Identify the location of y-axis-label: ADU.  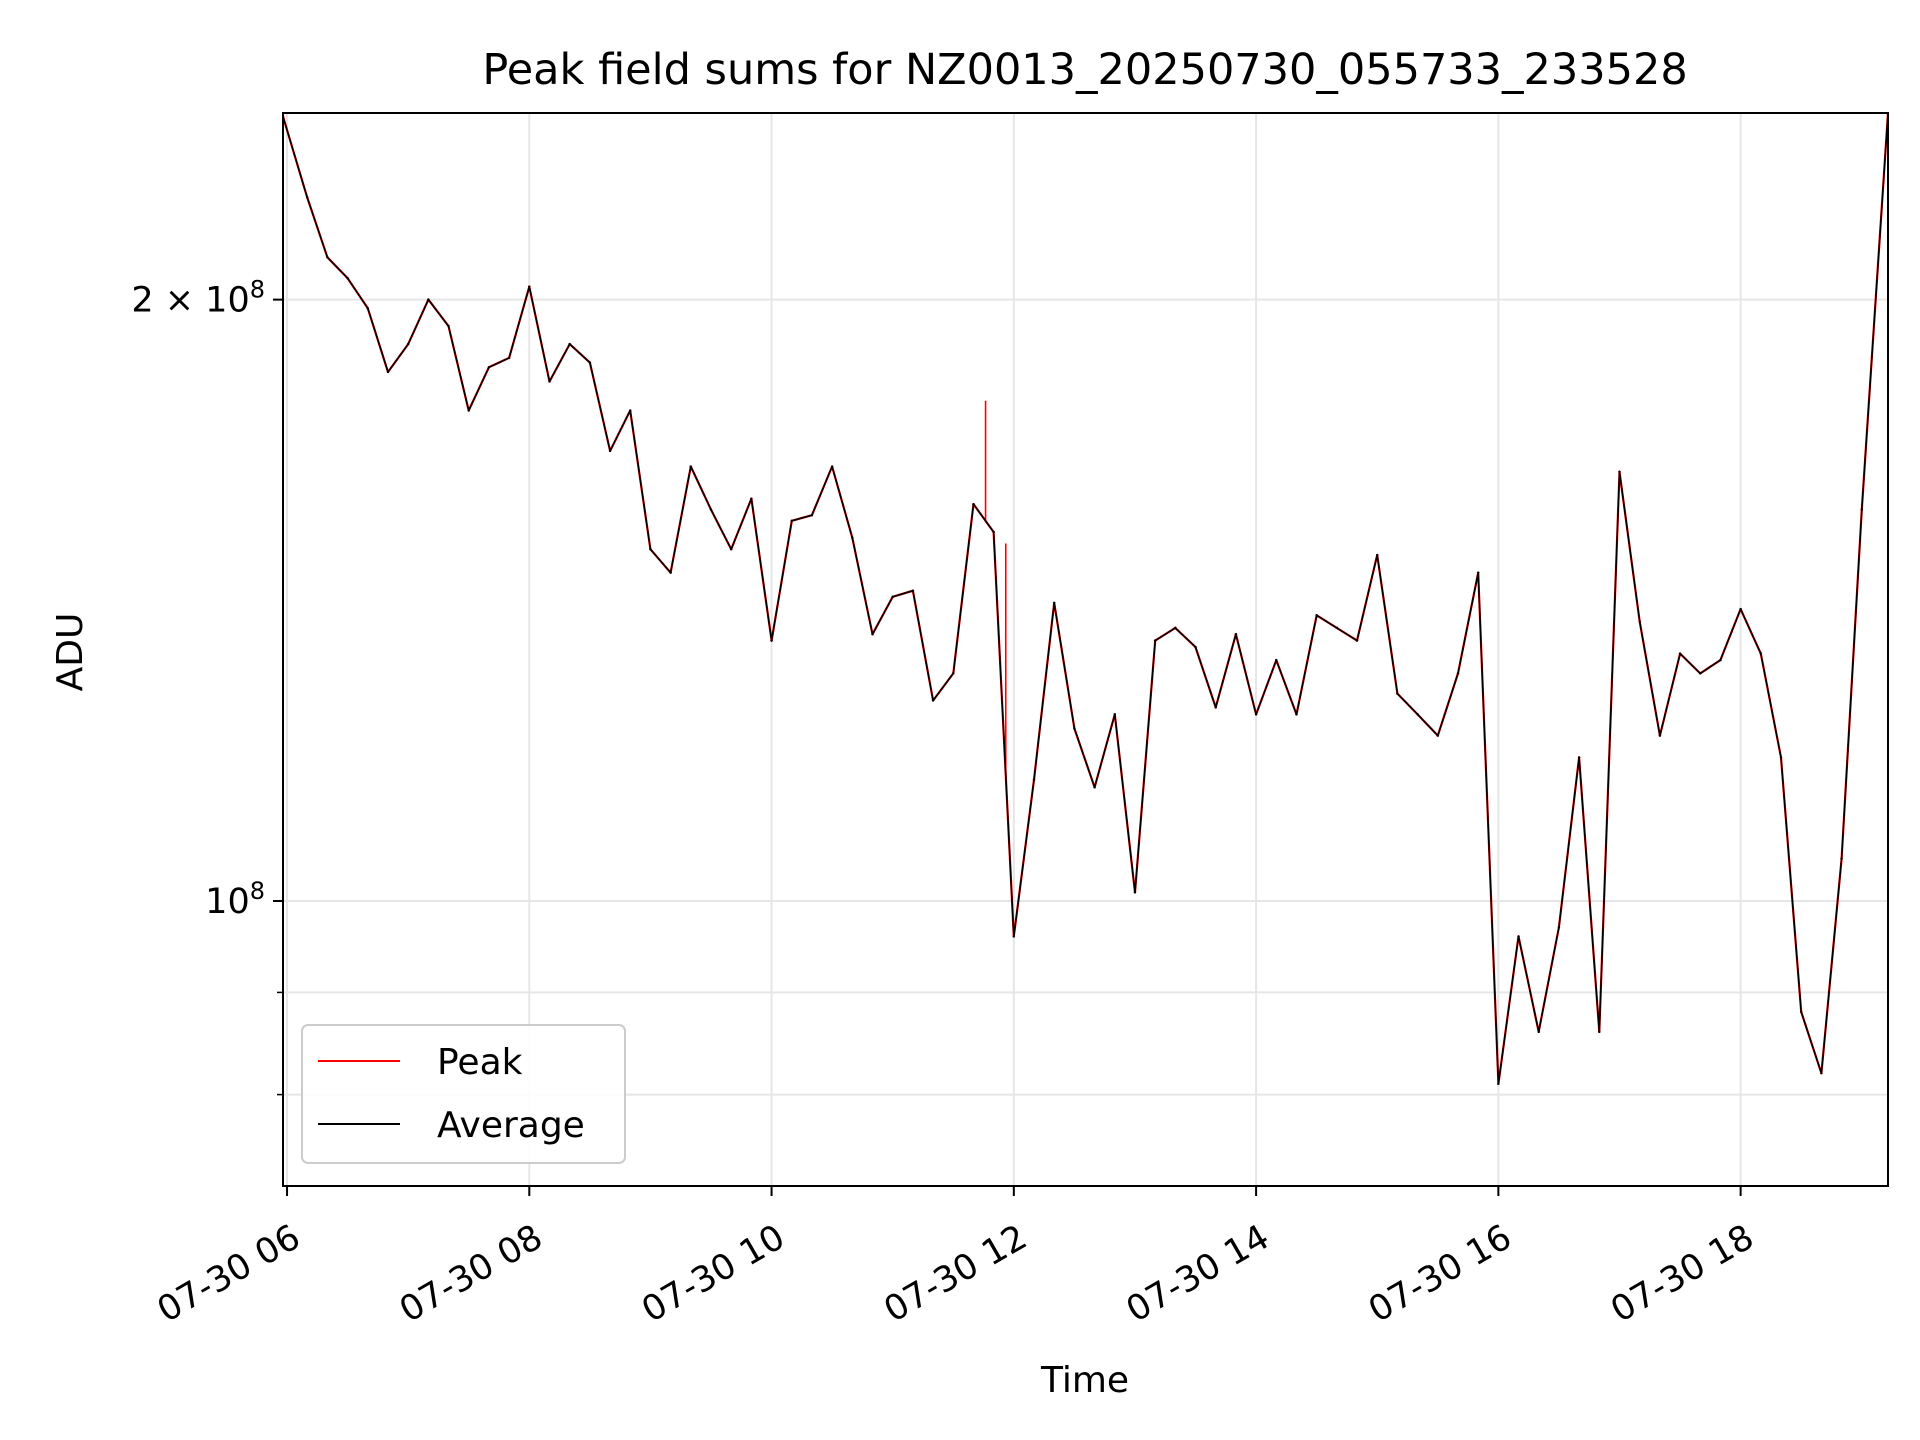
(70, 652).